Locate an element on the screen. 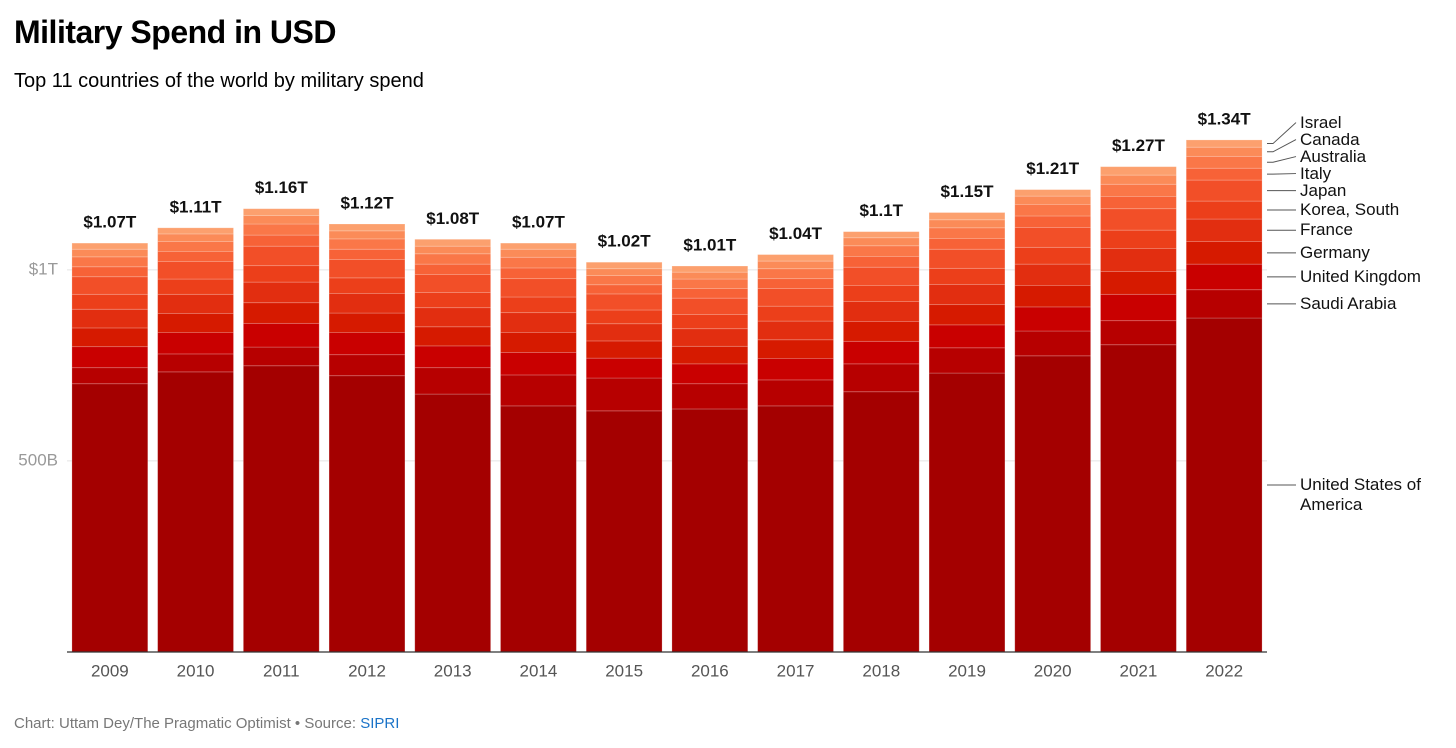  y-tick-label: 500B is located at coordinates (38, 459).